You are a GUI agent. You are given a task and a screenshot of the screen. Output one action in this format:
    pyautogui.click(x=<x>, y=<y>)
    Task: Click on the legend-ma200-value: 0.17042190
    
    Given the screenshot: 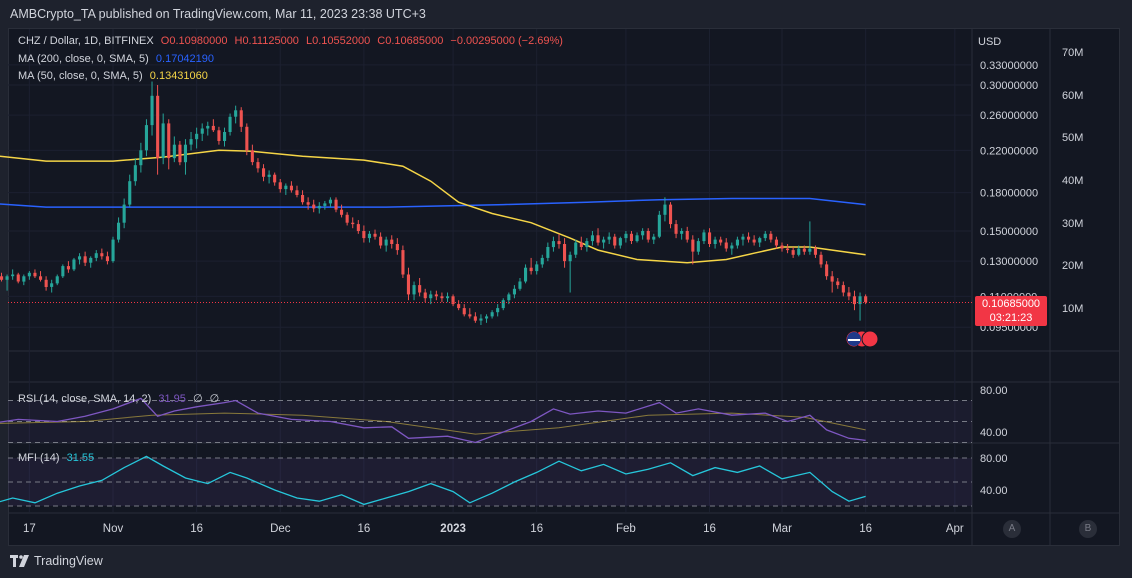 What is the action you would take?
    pyautogui.click(x=185, y=59)
    